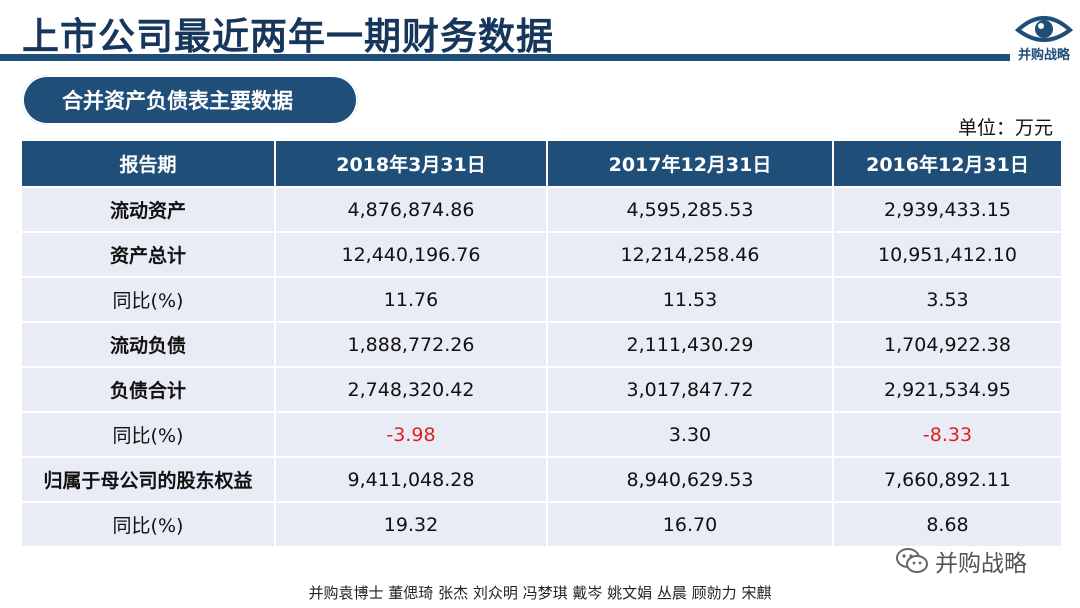 The width and height of the screenshot is (1080, 608). What do you see at coordinates (947, 479) in the screenshot?
I see `value-cell: 7,660,892.11` at bounding box center [947, 479].